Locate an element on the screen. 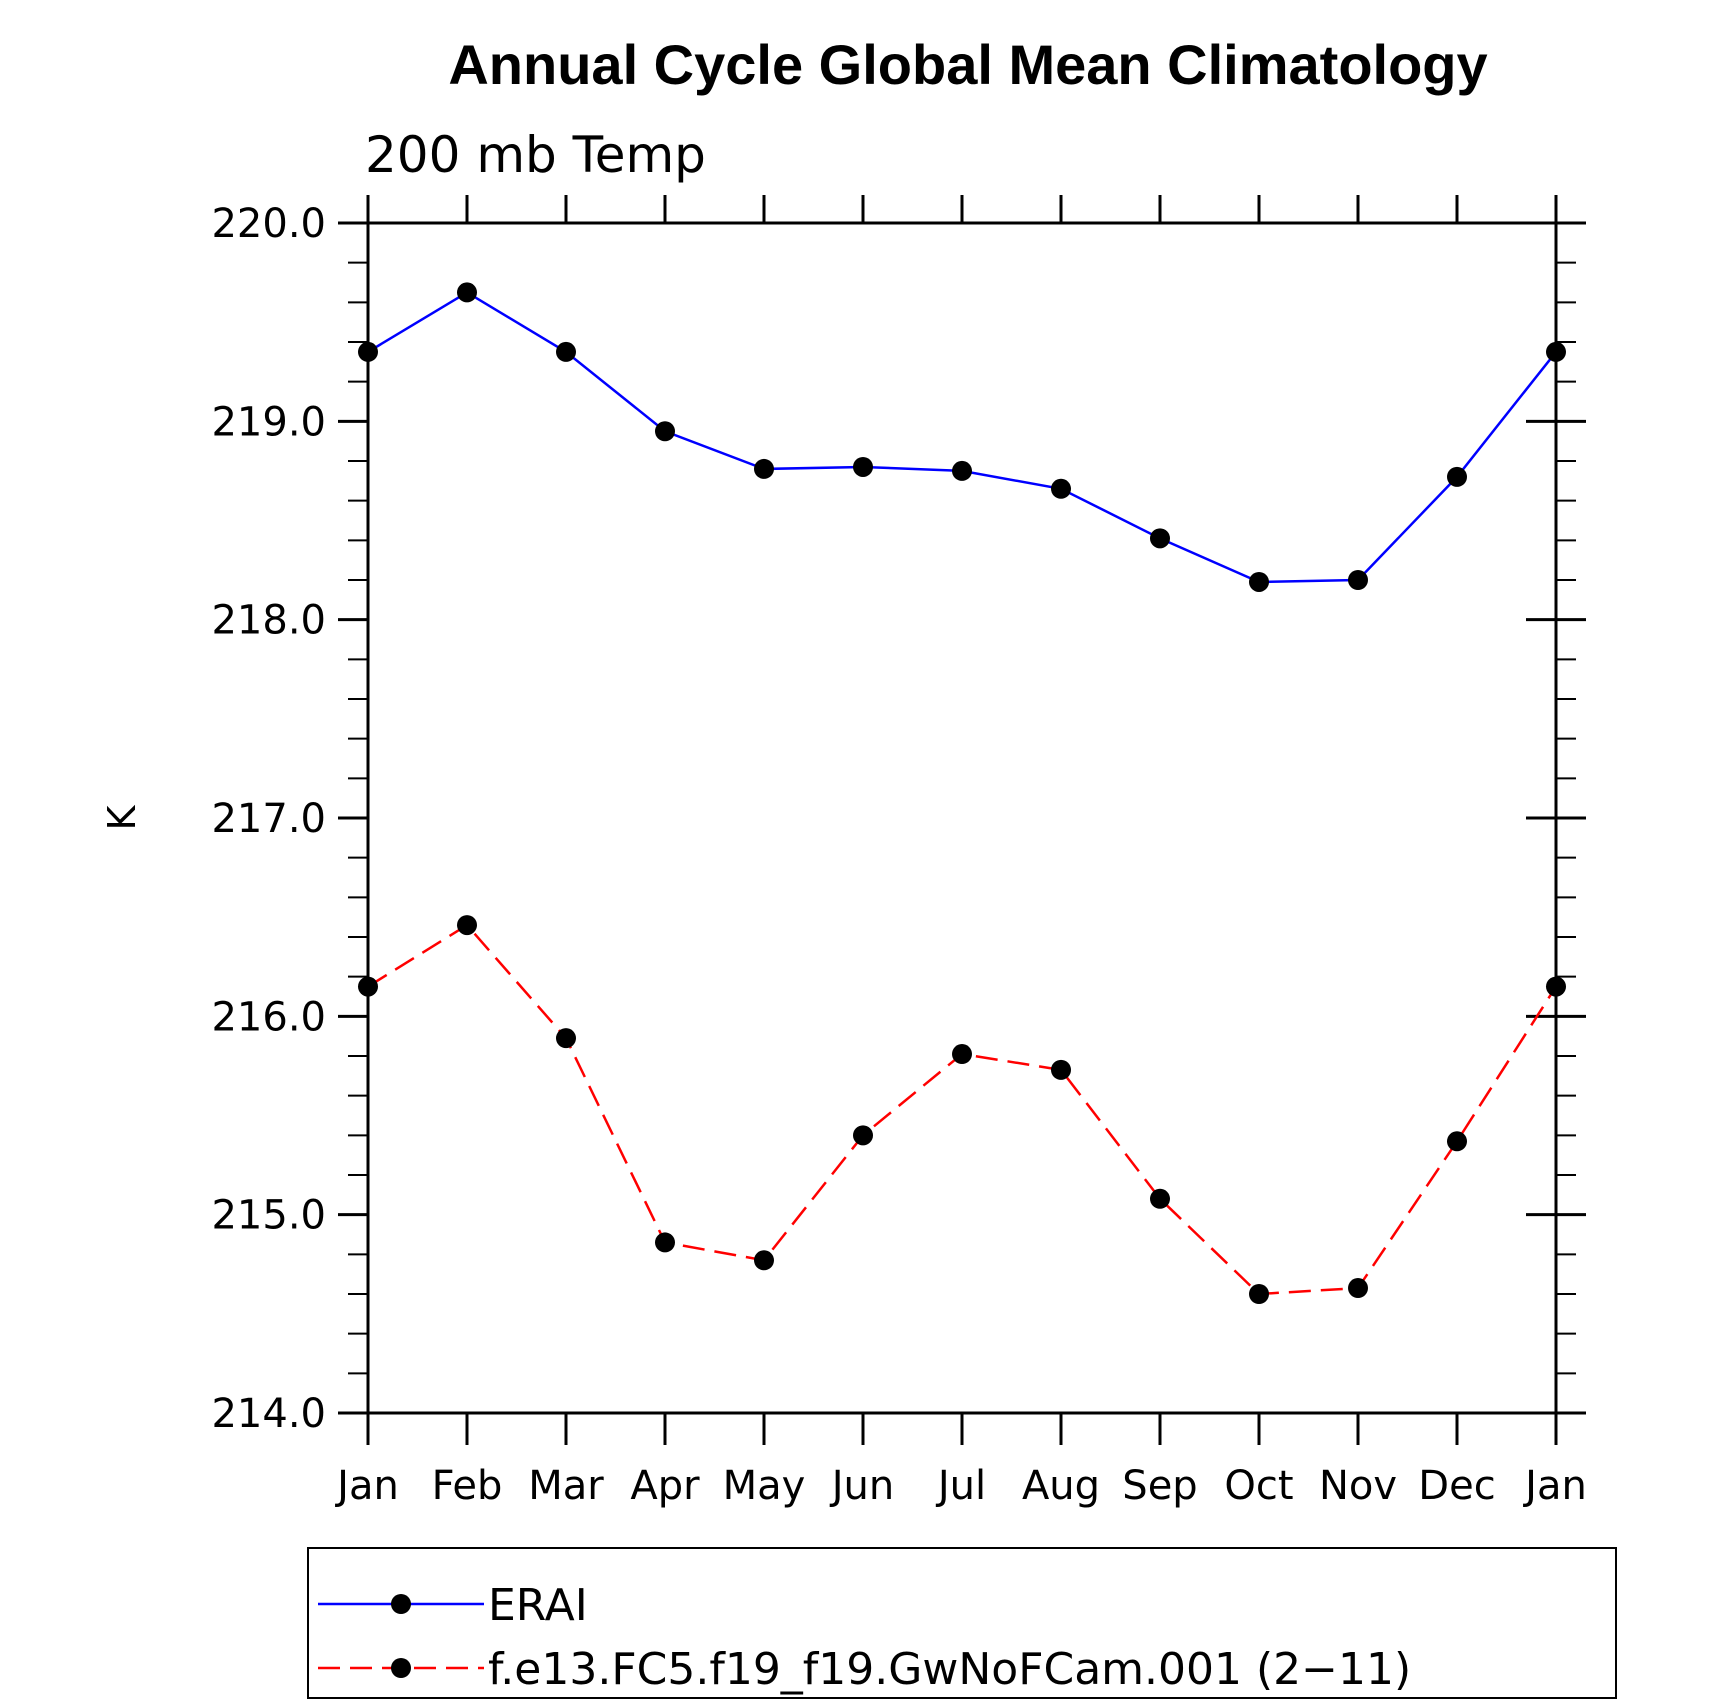  y-tick-label: 217.0 is located at coordinates (268, 819).